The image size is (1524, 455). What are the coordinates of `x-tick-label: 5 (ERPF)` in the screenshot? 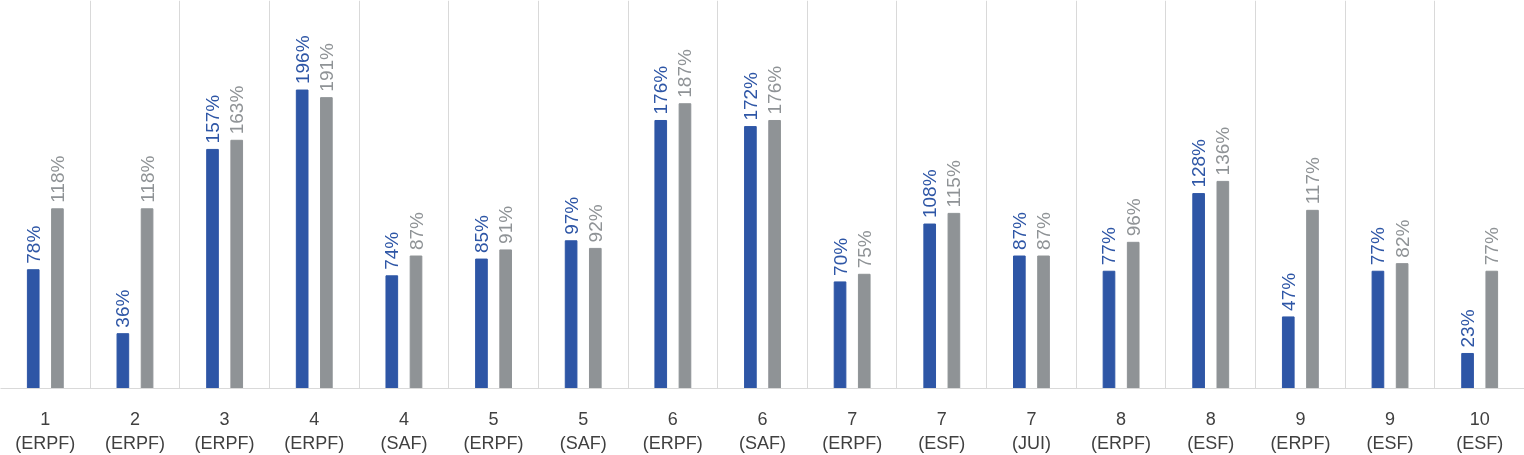 It's located at (493, 430).